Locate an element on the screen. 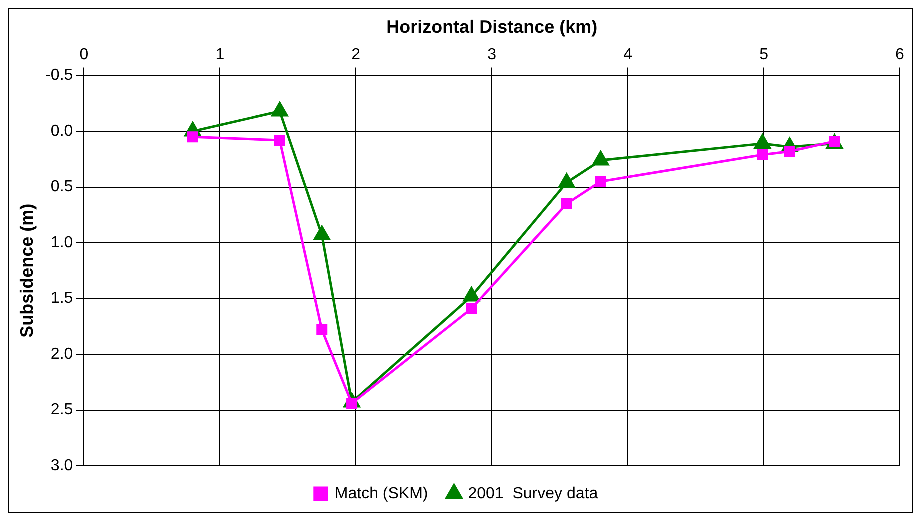 The height and width of the screenshot is (521, 921). y-tick-label: 0.0 is located at coordinates (62, 131).